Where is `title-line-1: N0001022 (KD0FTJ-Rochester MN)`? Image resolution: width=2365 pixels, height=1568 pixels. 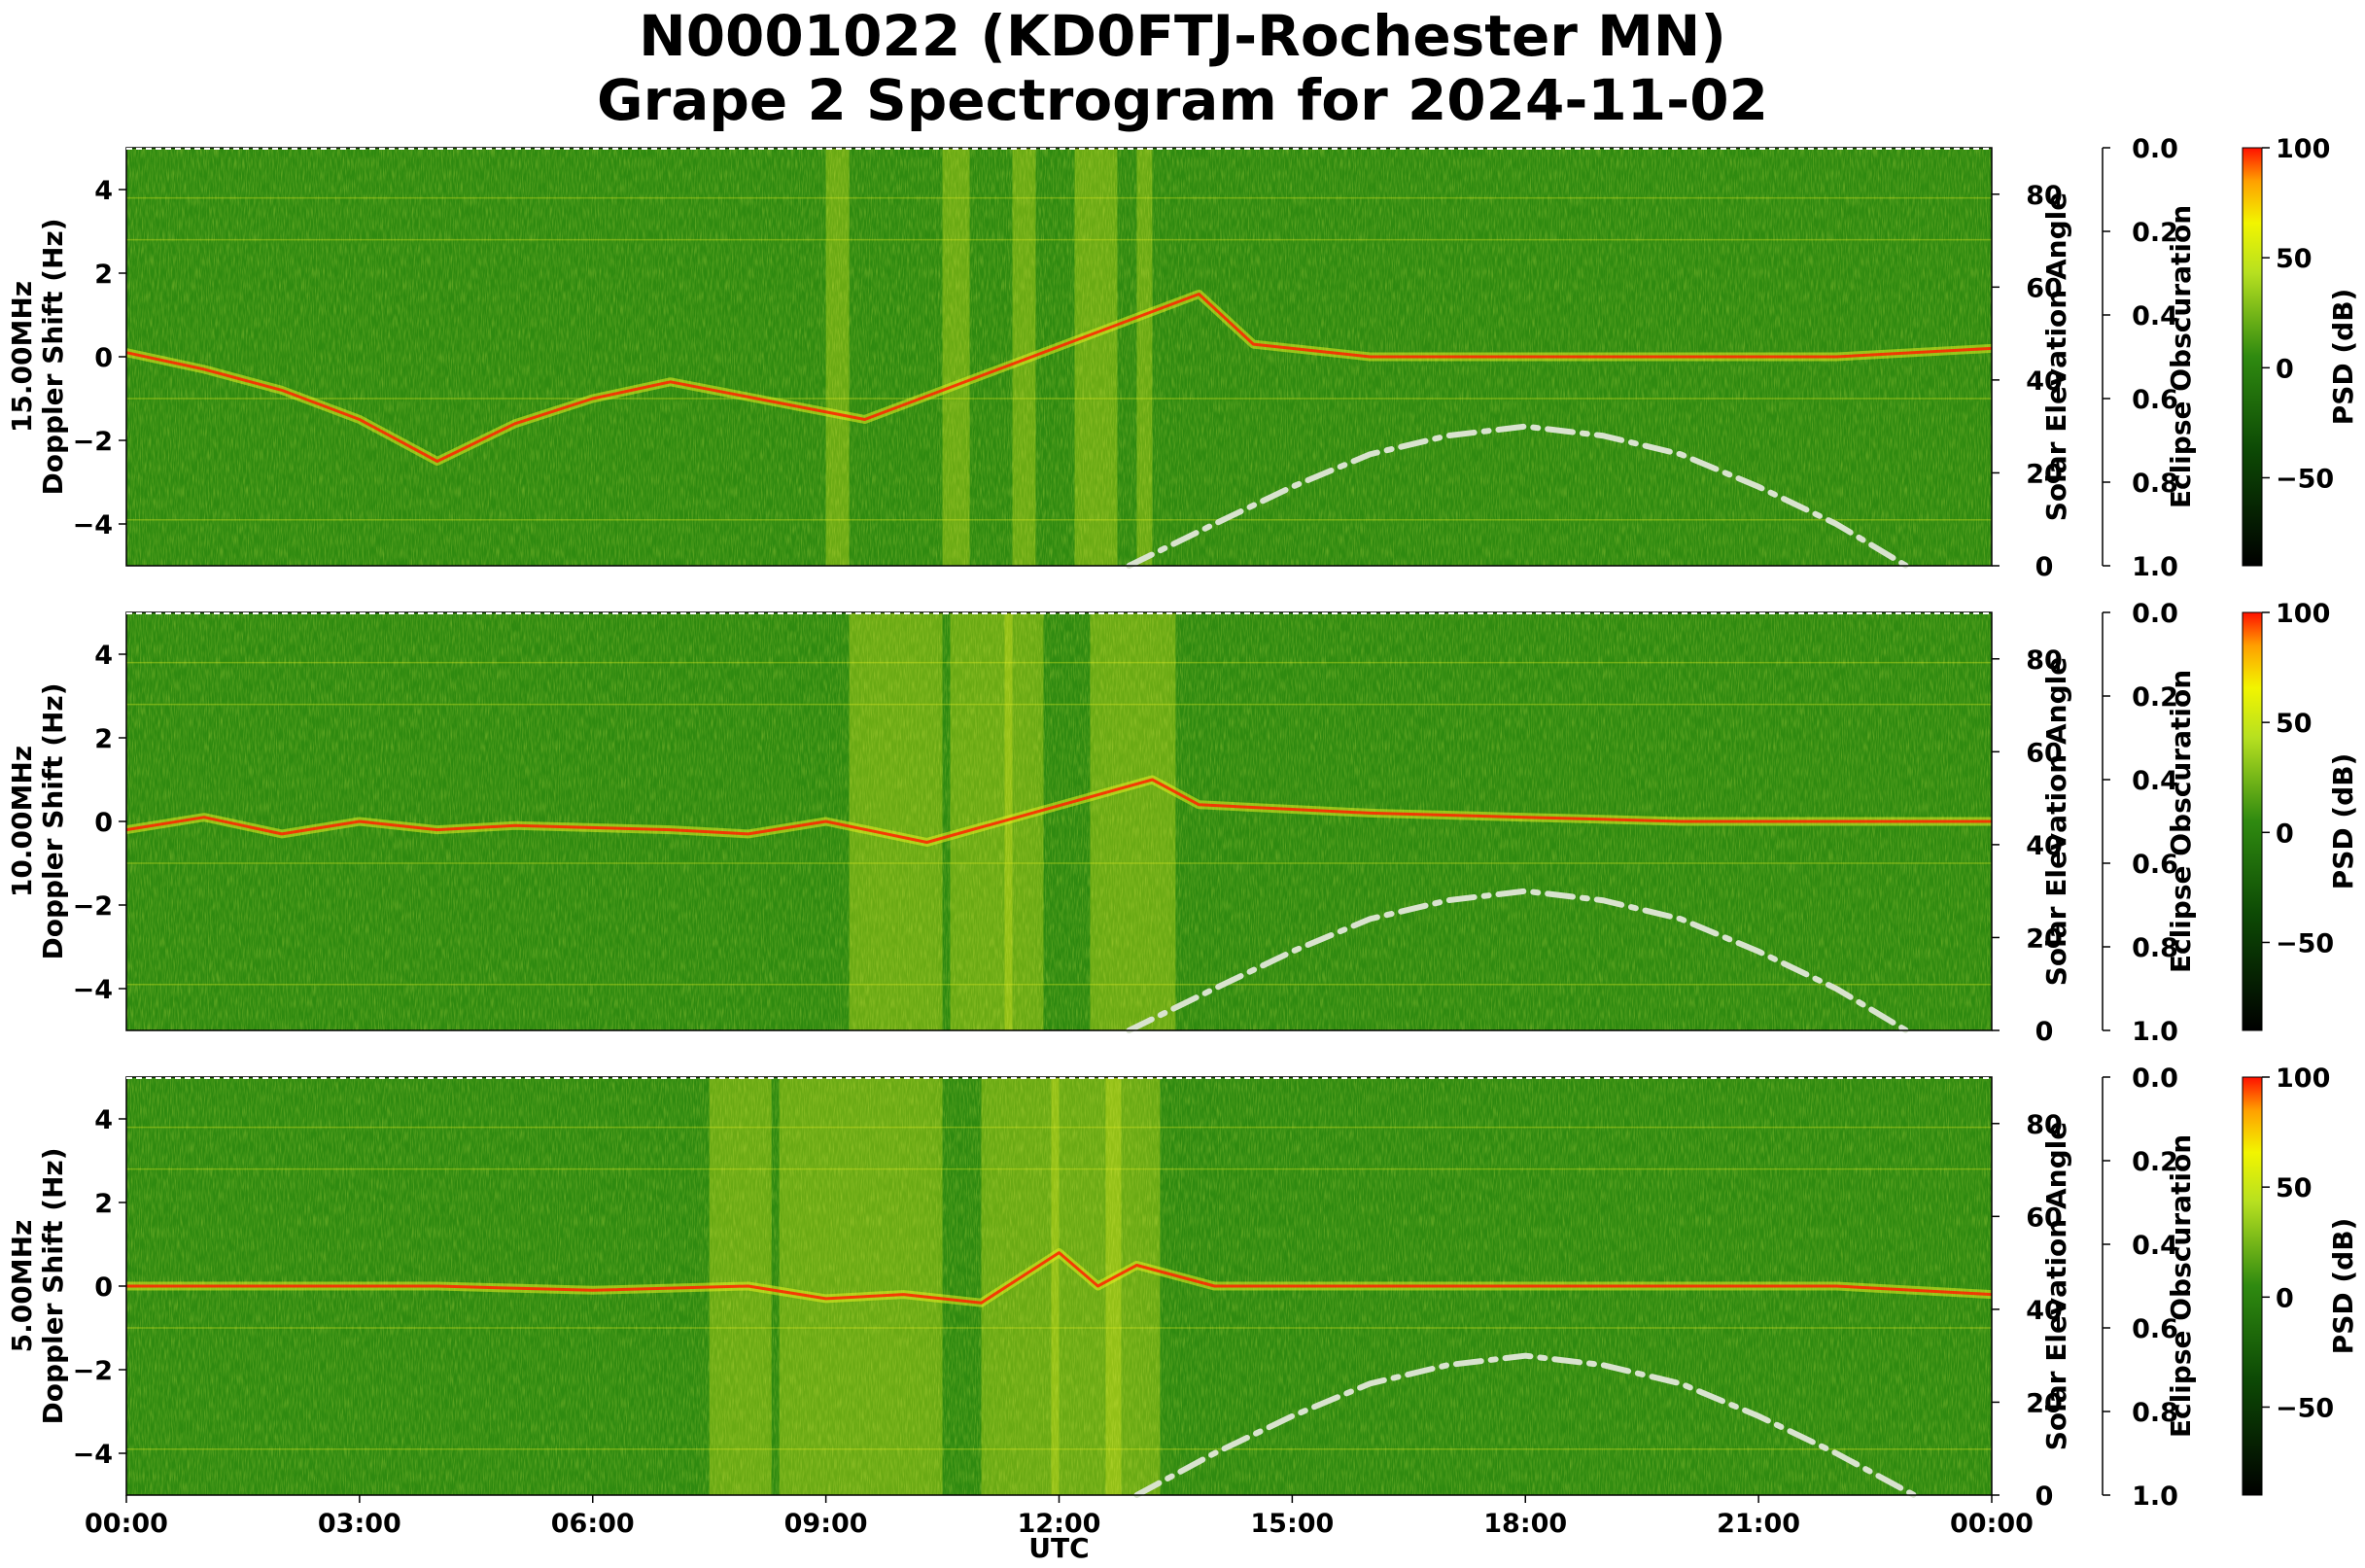 title-line-1: N0001022 (KD0FTJ-Rochester MN) is located at coordinates (1182, 36).